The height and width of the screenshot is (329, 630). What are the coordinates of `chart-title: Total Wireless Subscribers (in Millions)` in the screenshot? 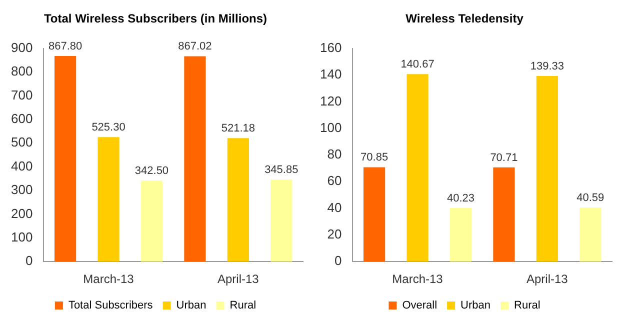 It's located at (156, 19).